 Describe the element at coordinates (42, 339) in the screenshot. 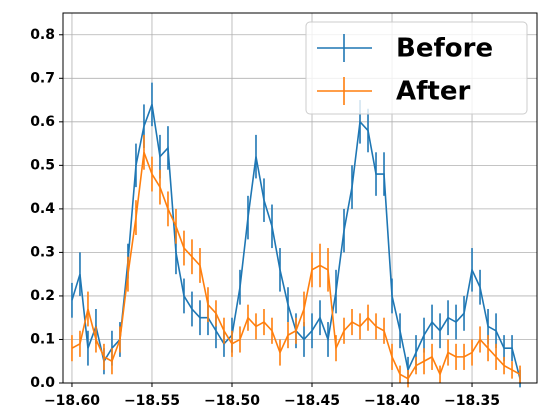

I see `y-tick-label: 0.1` at that location.